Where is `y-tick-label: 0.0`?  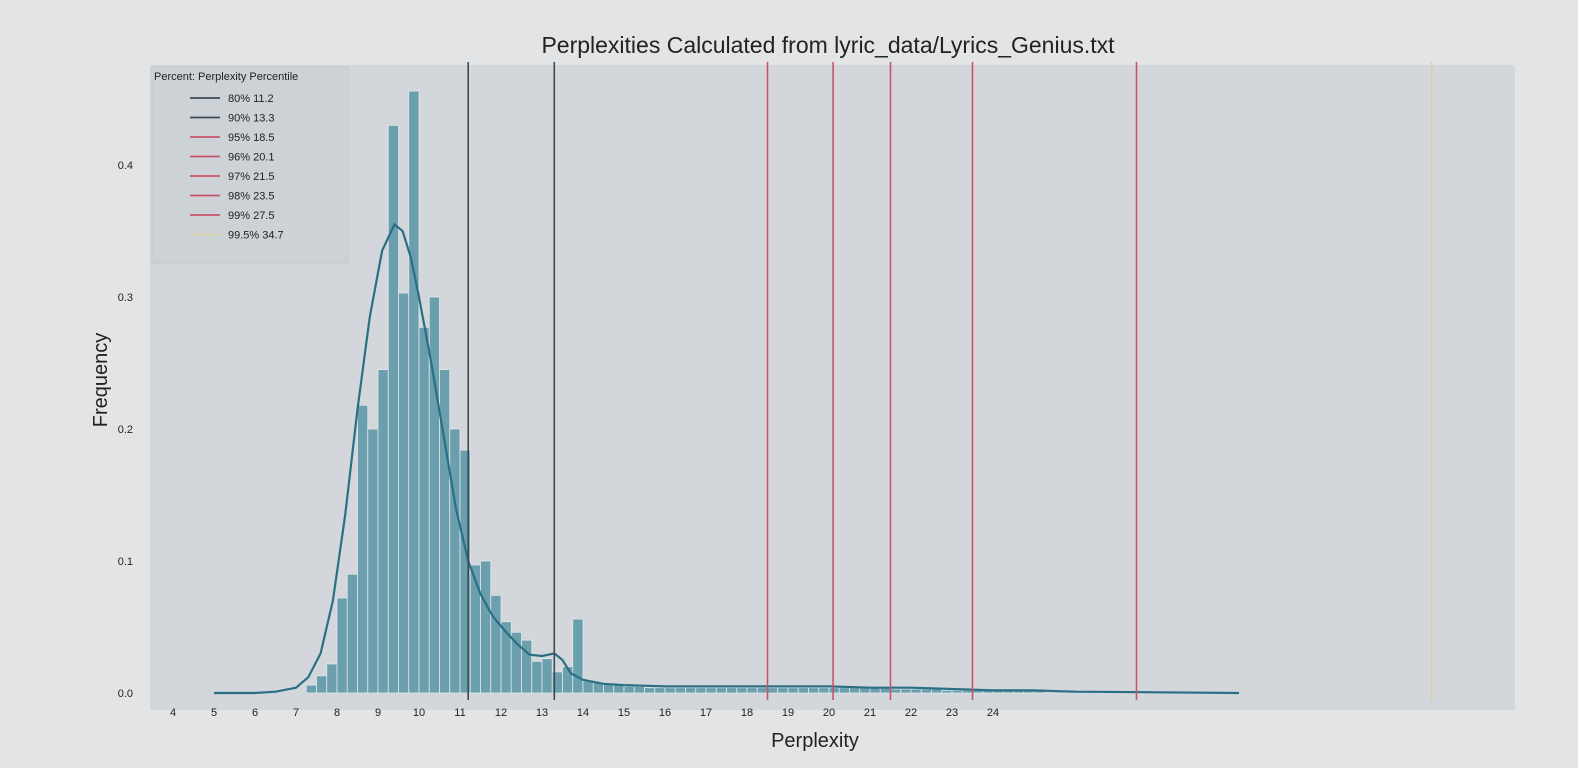 y-tick-label: 0.0 is located at coordinates (125, 694).